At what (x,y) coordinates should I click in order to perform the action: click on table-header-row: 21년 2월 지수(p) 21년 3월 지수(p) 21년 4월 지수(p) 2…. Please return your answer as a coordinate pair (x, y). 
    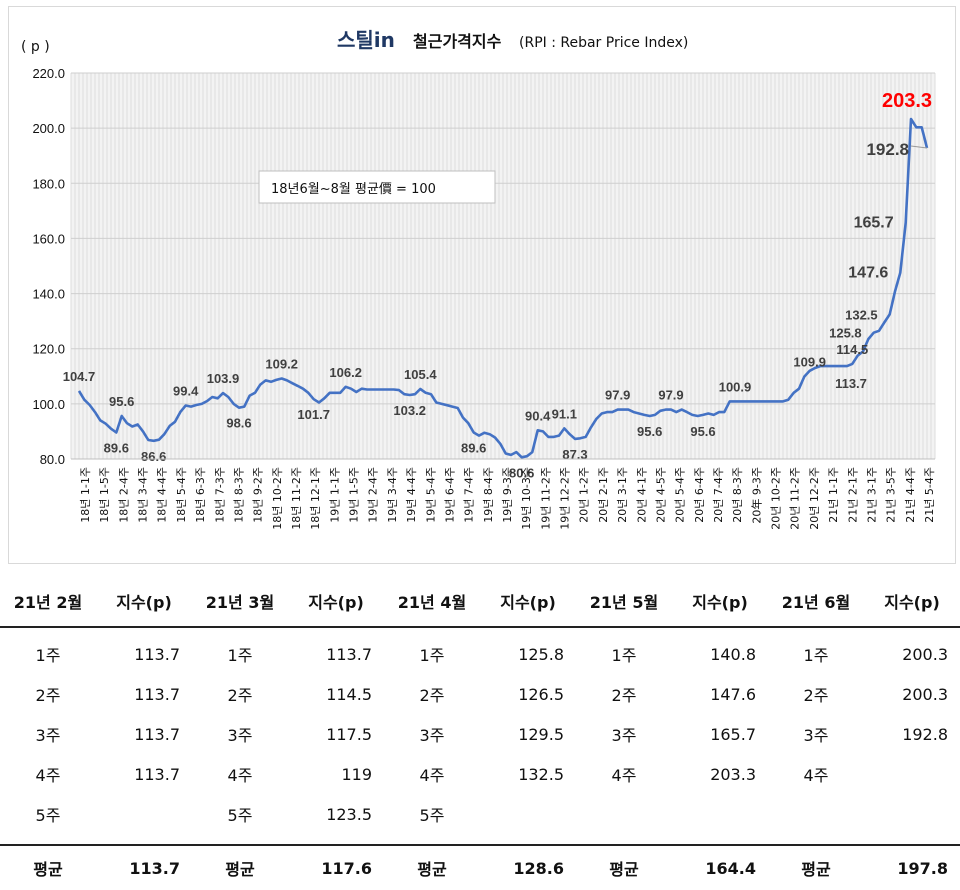
    Looking at the image, I should click on (480, 602).